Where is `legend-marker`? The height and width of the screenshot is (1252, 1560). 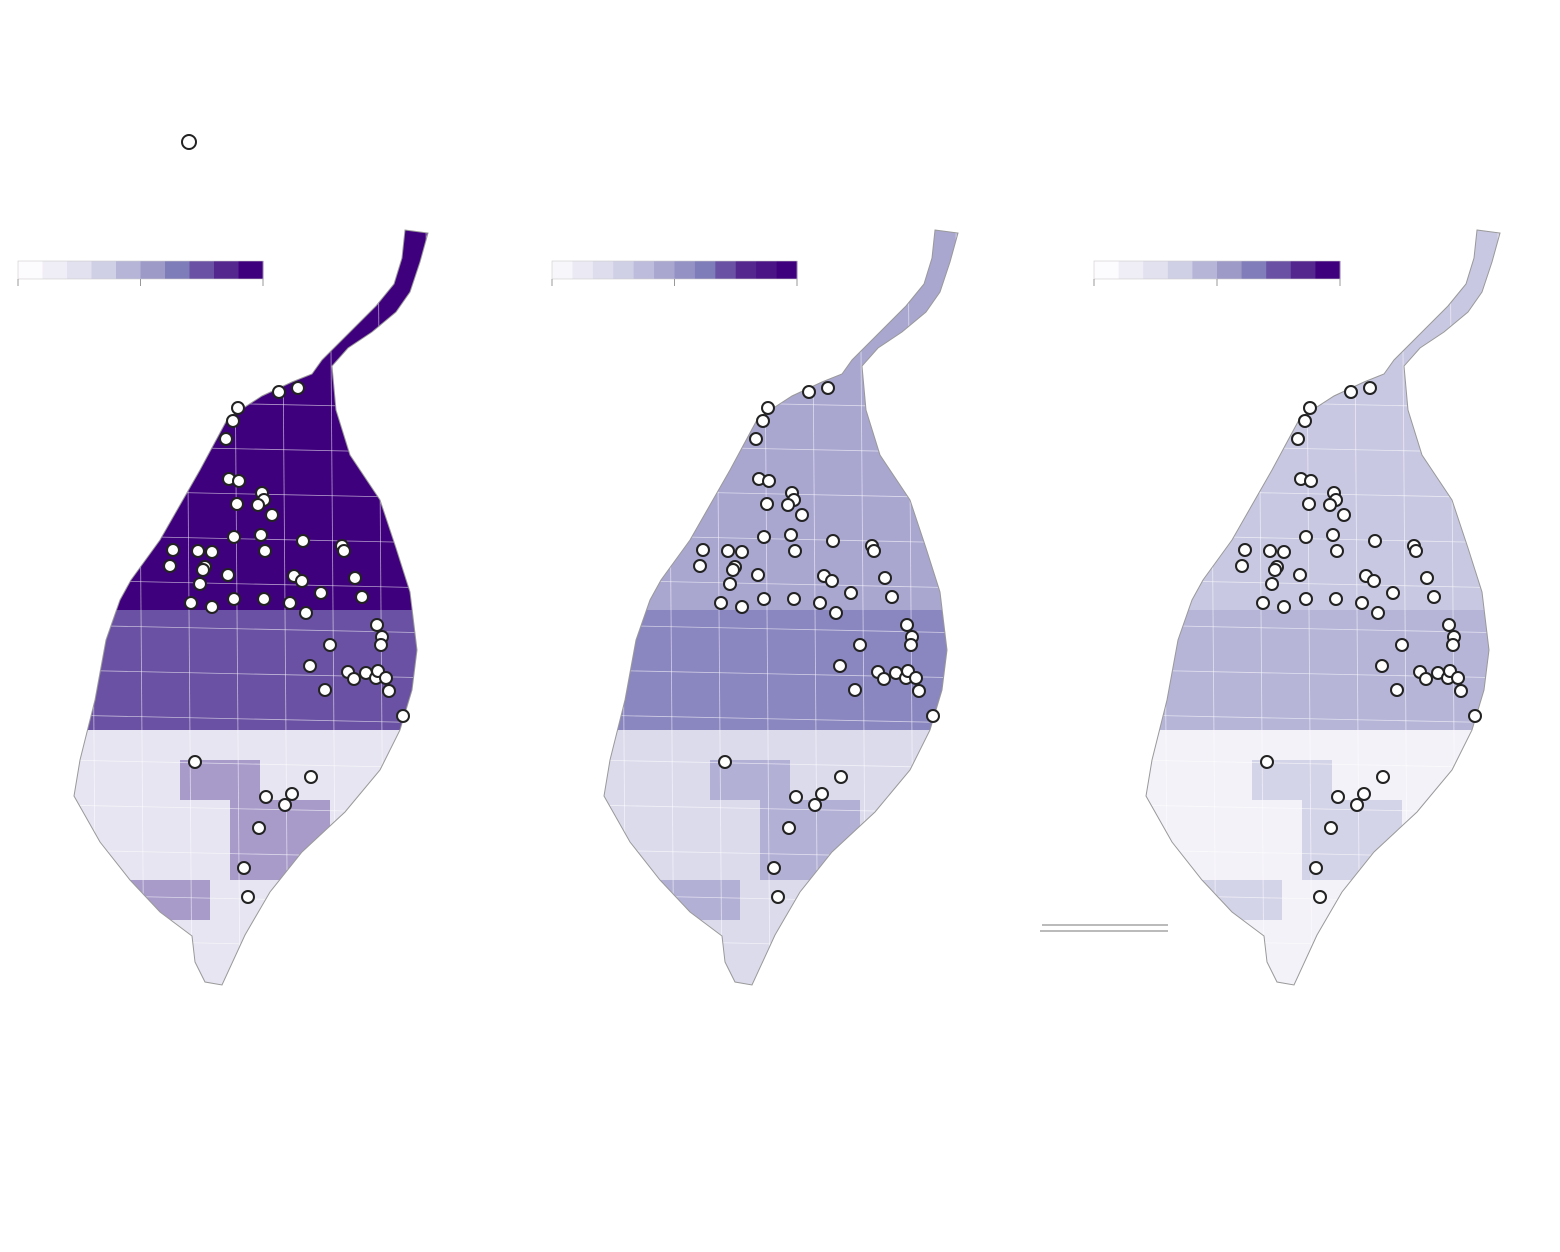 legend-marker is located at coordinates (189, 142).